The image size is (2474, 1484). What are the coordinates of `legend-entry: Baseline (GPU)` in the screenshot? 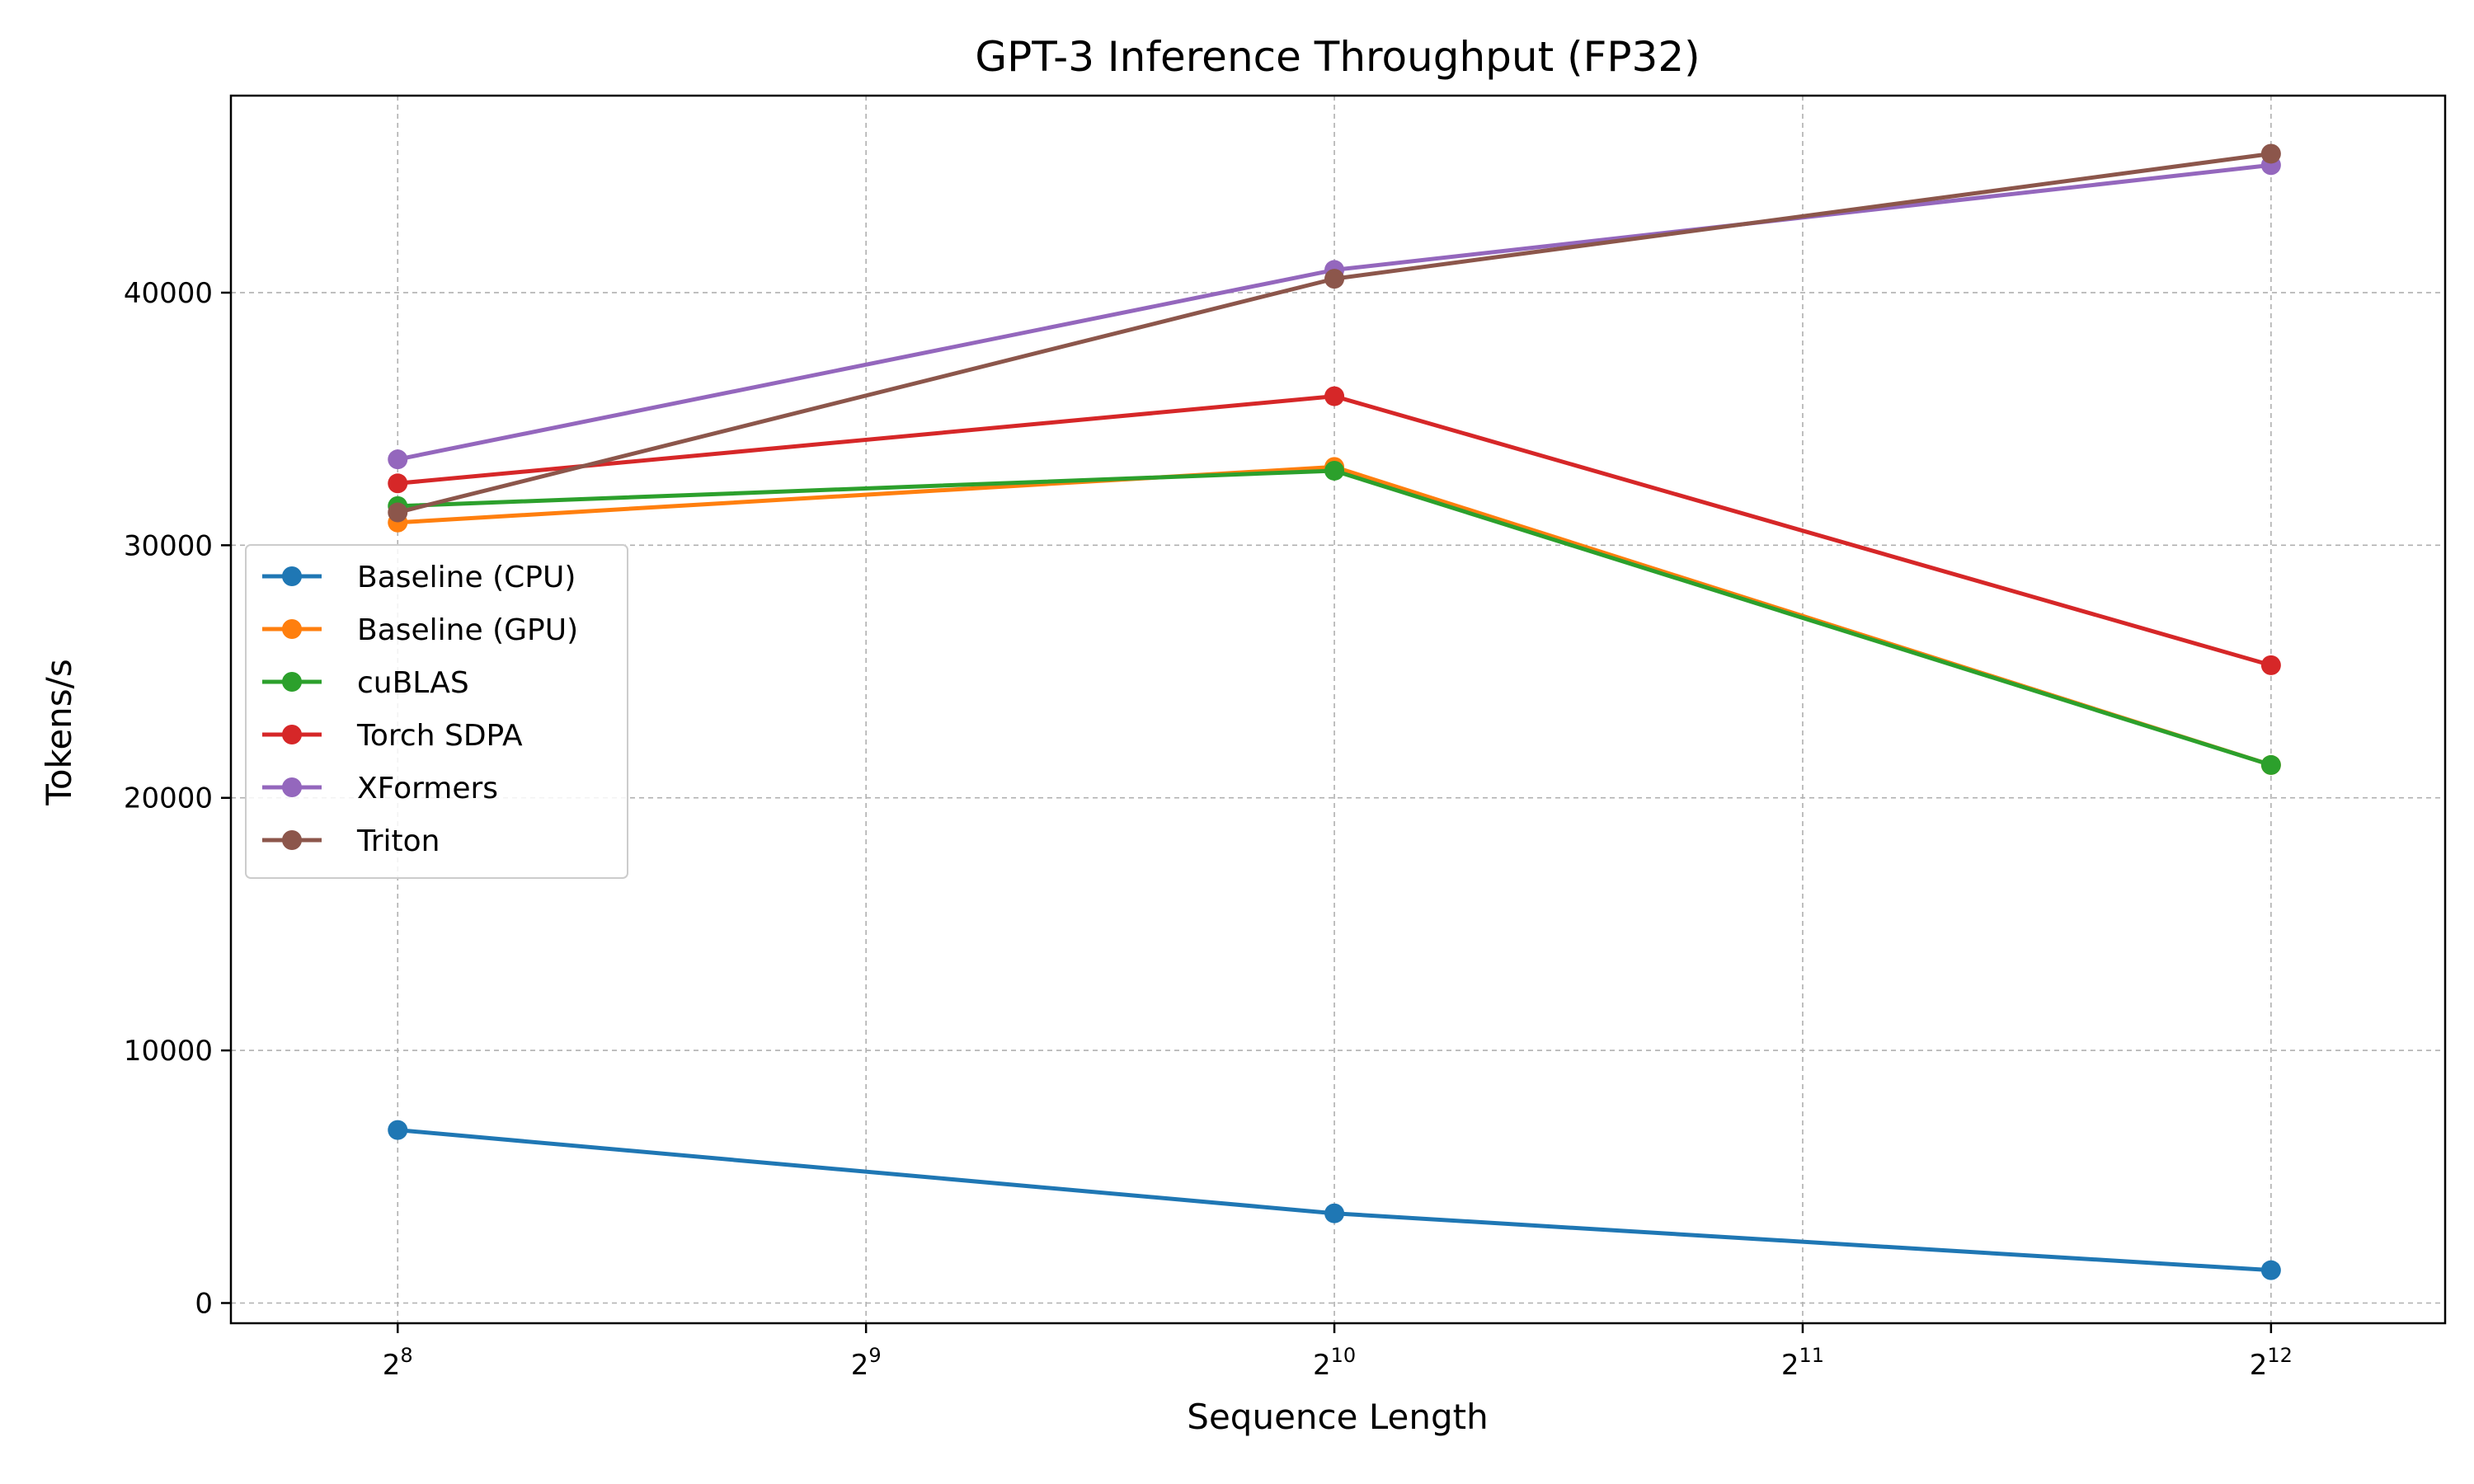 It's located at (420, 630).